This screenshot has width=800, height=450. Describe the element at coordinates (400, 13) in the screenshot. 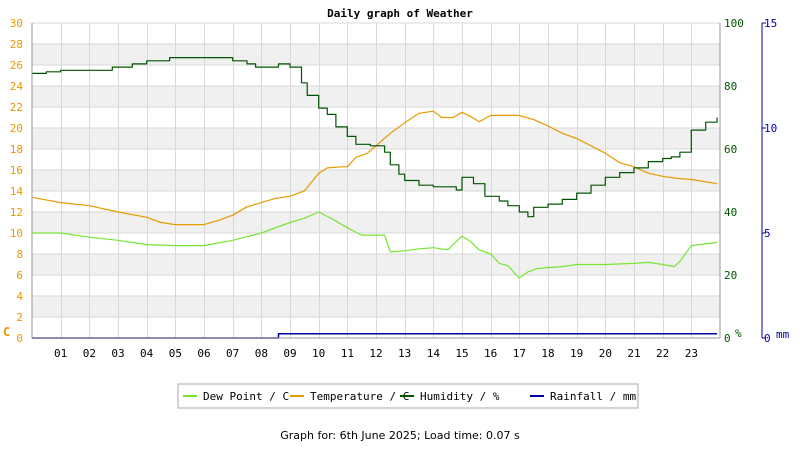

I see `chart-title: Daily graph of Weather` at that location.